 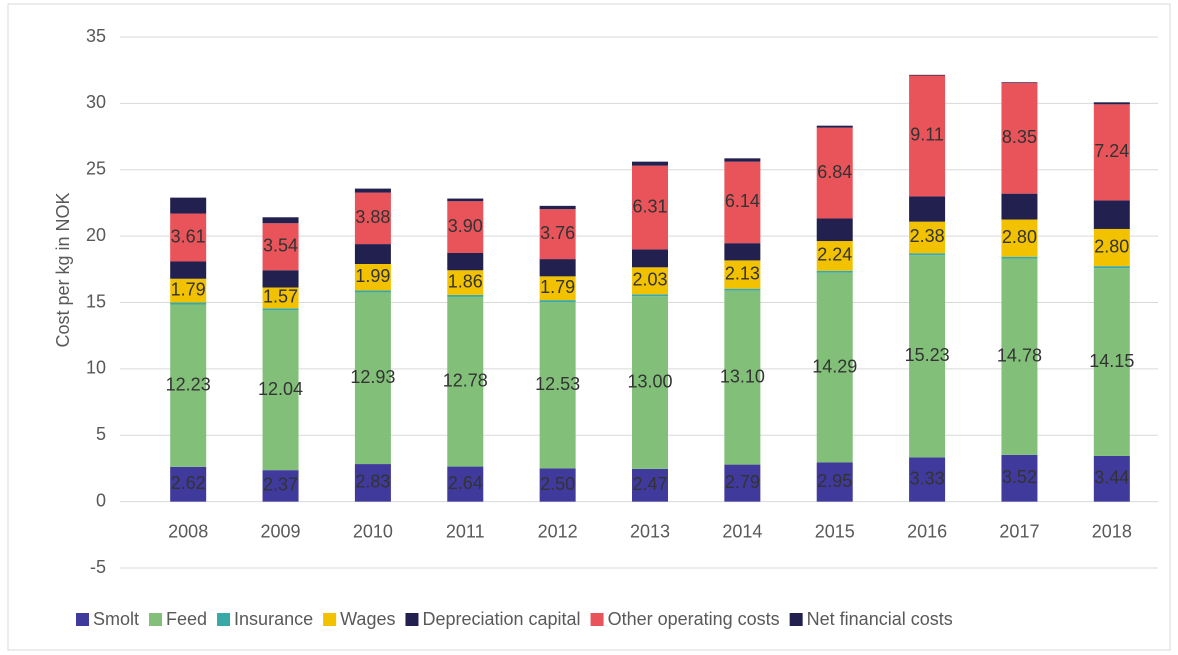 I want to click on legend-label: Wages, so click(x=367, y=619).